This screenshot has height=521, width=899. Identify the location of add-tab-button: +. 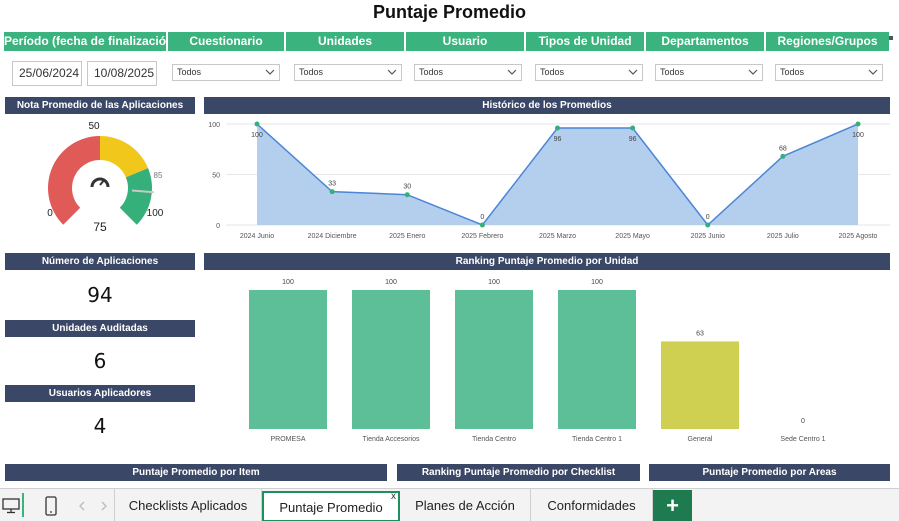
(672, 505).